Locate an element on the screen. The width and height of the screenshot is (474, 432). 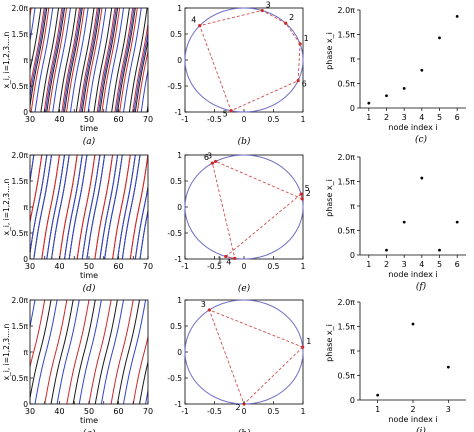
x-tick-label: 0 is located at coordinates (244, 119).